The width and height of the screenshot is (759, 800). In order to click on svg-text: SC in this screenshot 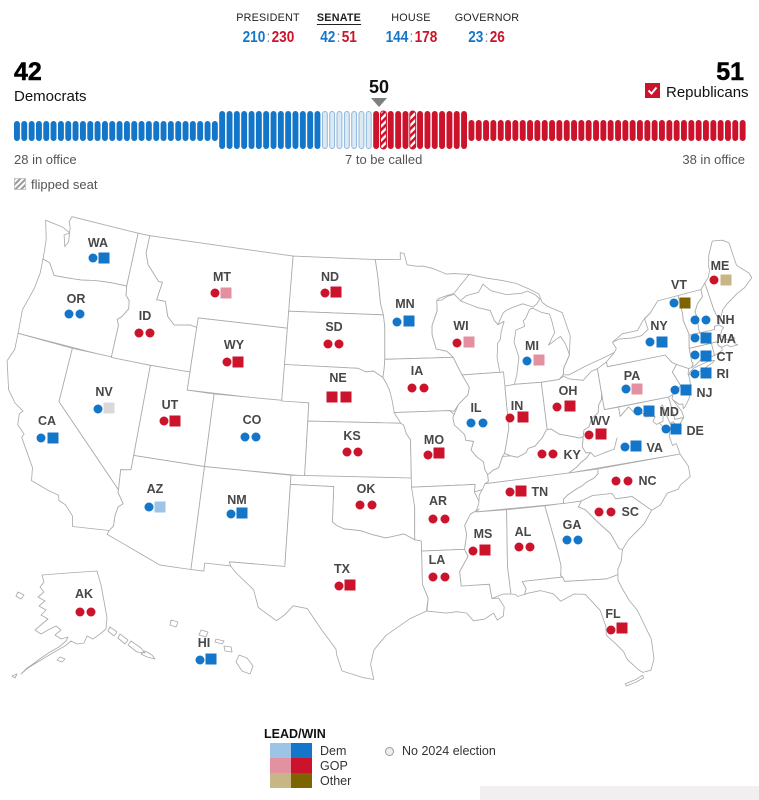, I will do `click(630, 512)`.